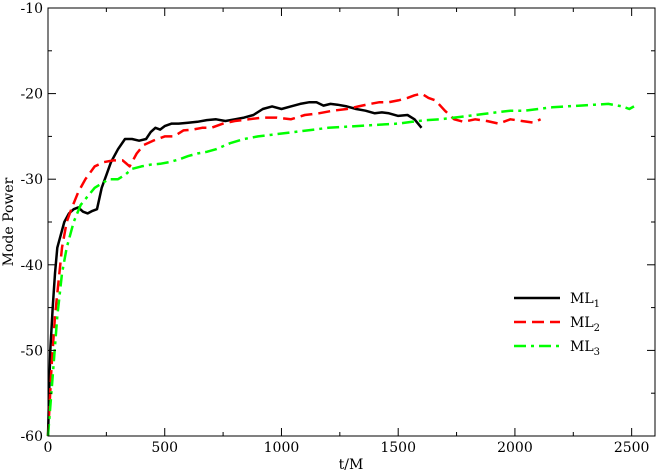 Image resolution: width=662 pixels, height=474 pixels. Describe the element at coordinates (597, 352) in the screenshot. I see `legend-label-subscript: 3` at that location.